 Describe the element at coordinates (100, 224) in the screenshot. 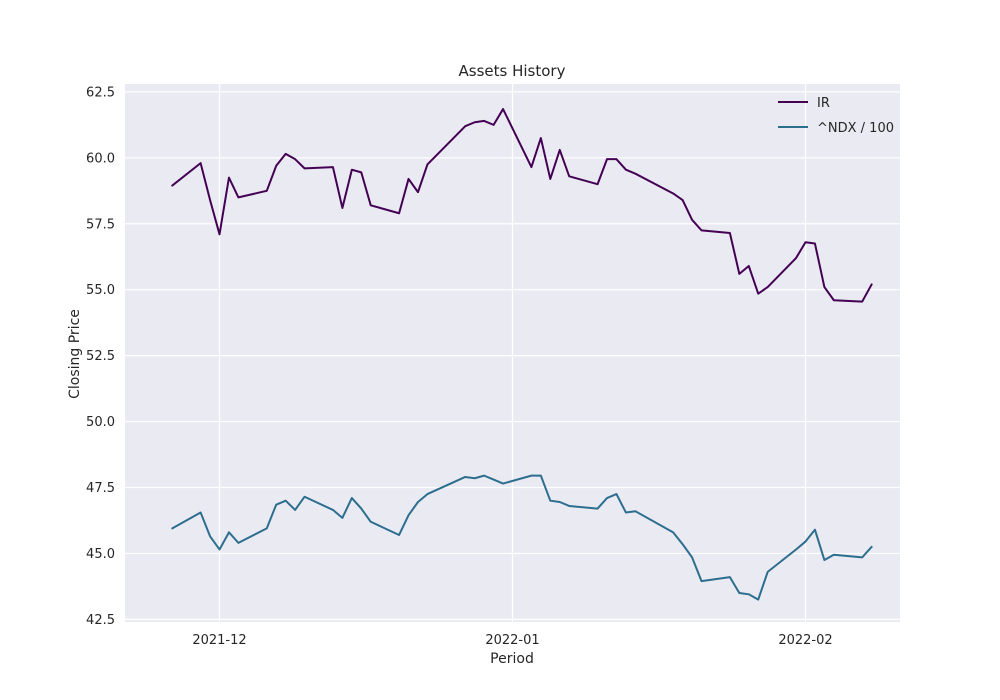

I see `y-tick-label: 57.5` at that location.